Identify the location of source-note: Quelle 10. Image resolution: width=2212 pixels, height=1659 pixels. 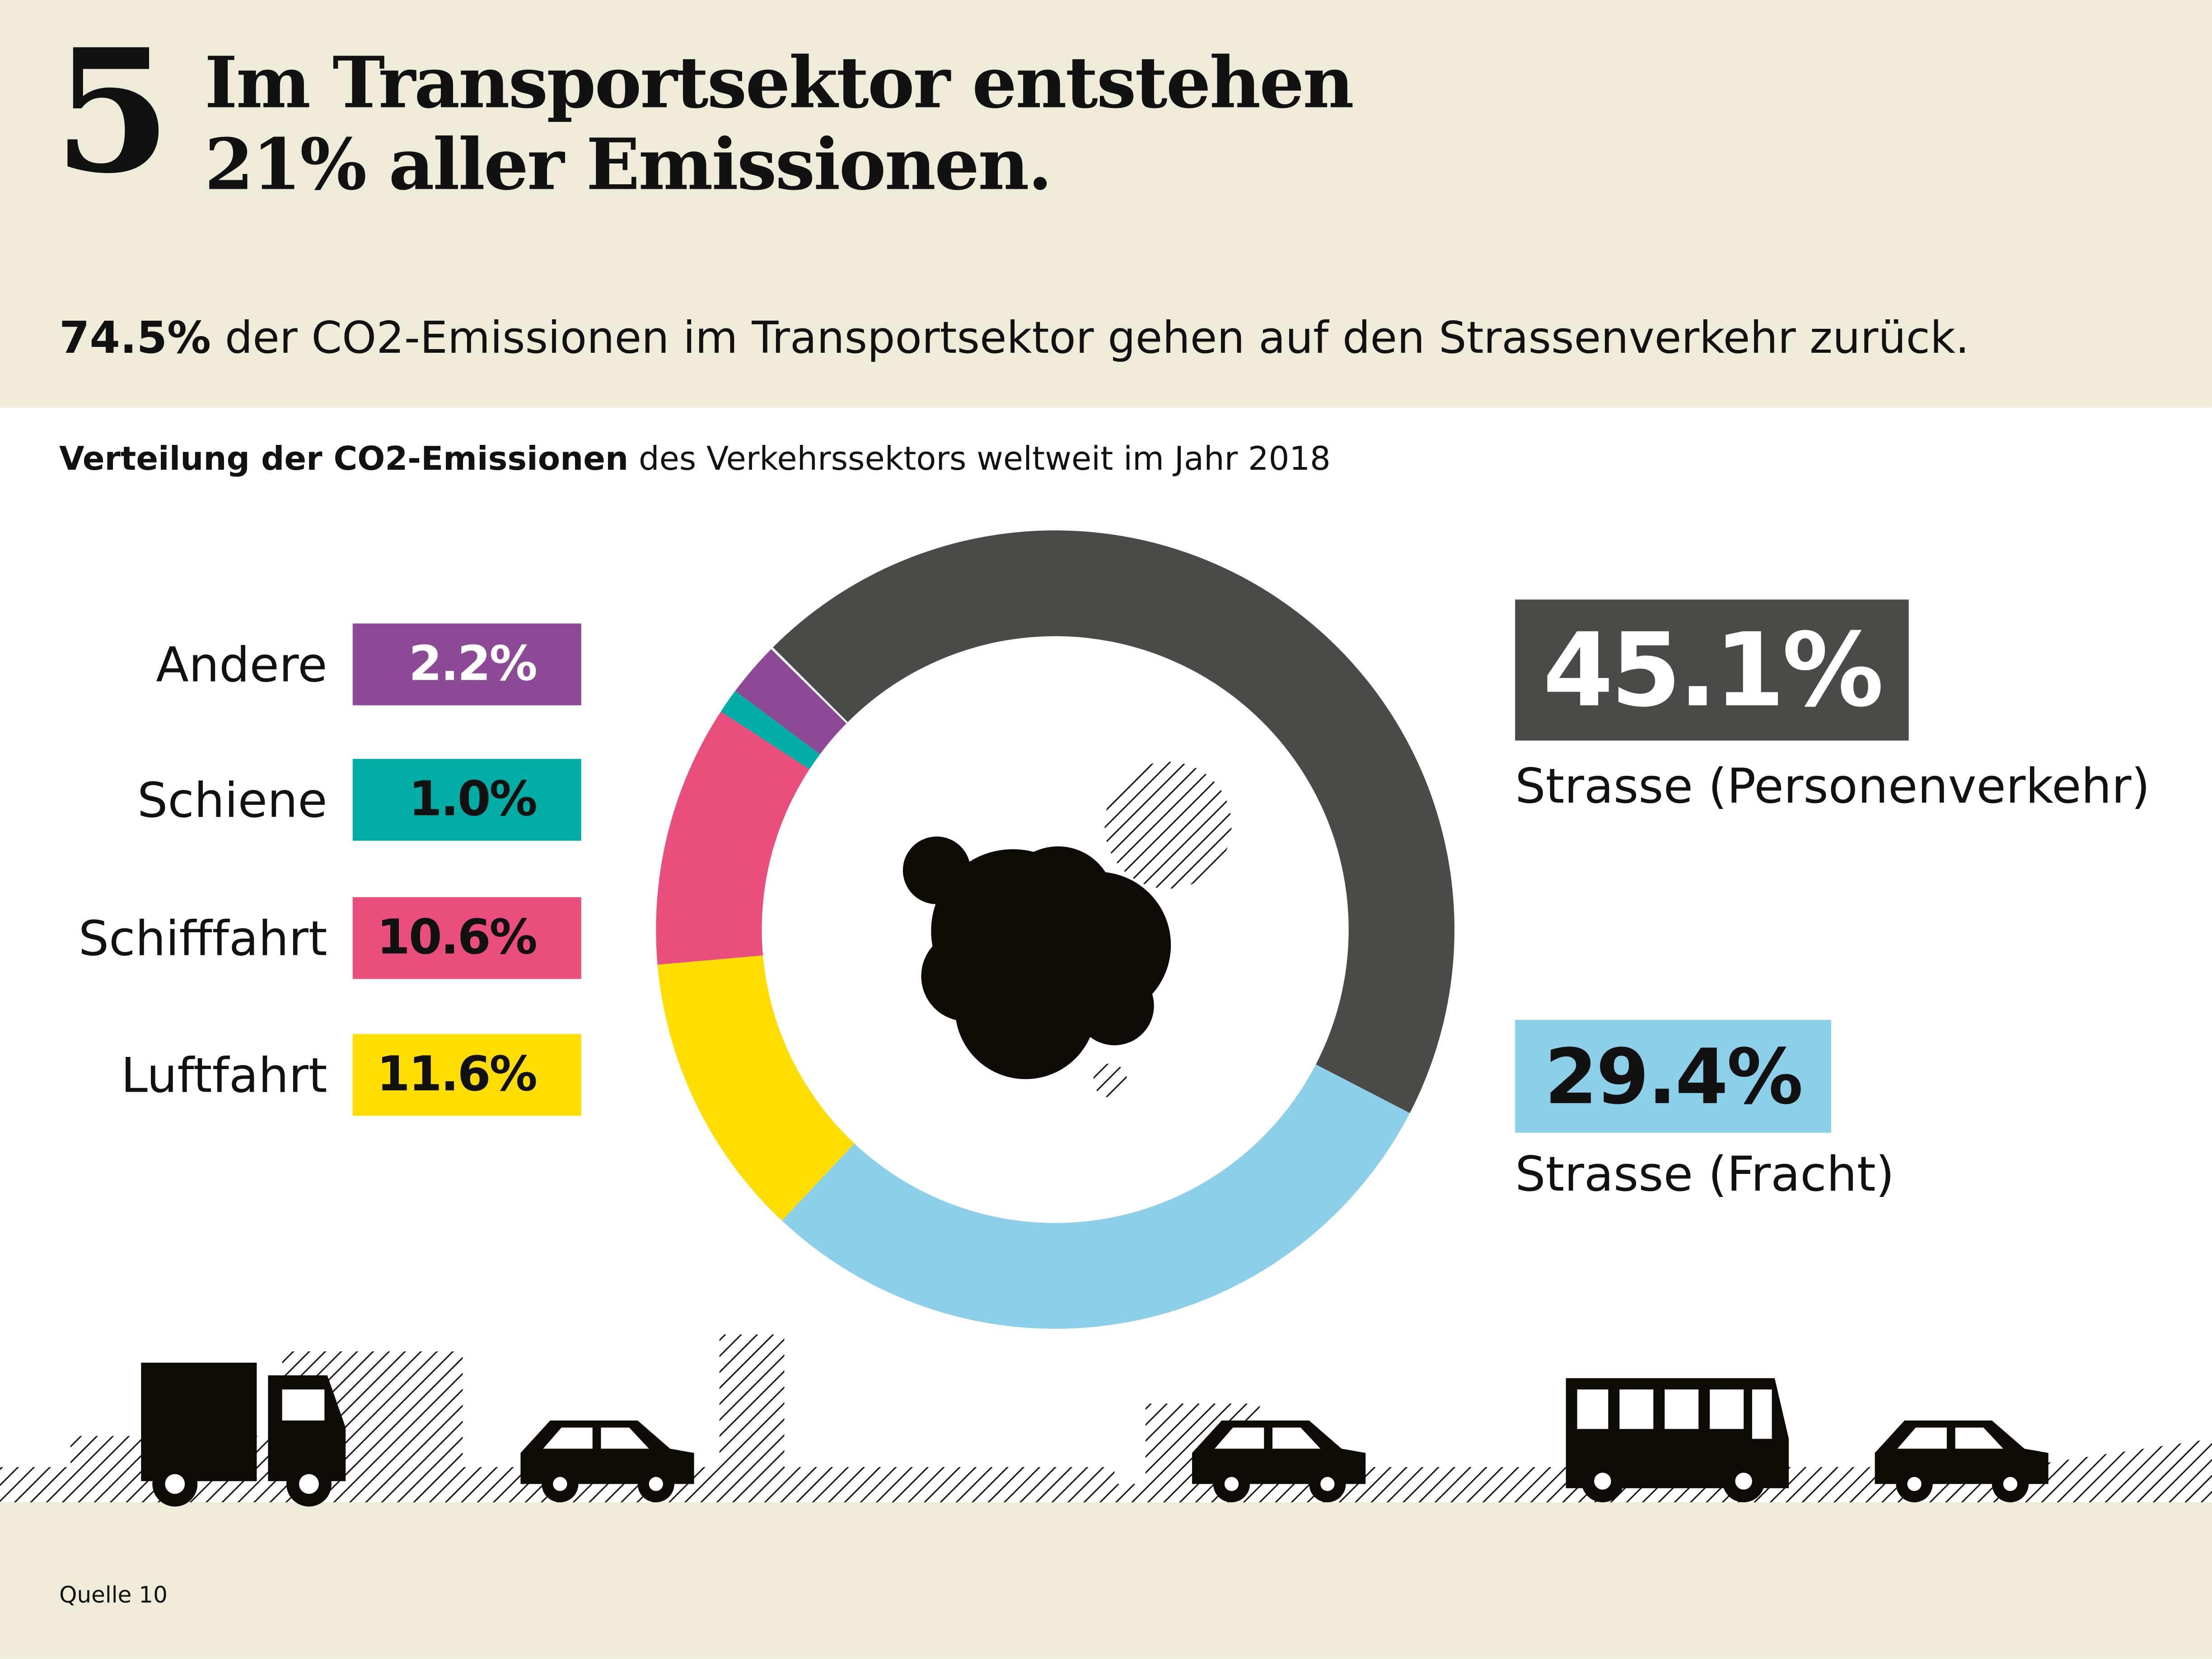
(114, 1594).